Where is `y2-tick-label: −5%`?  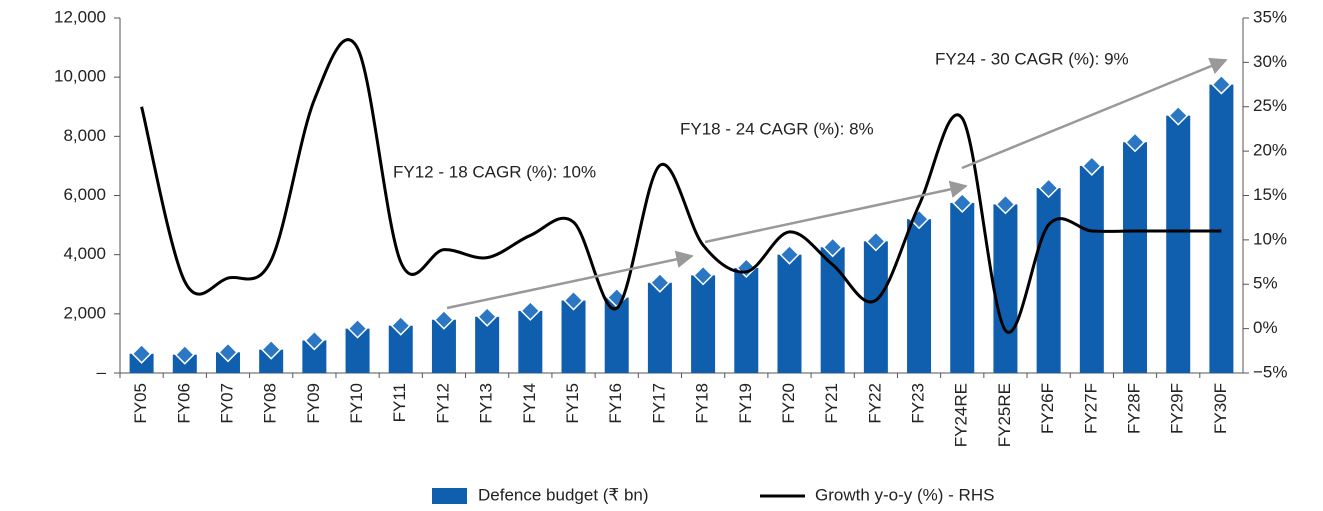
y2-tick-label: −5% is located at coordinates (1270, 371).